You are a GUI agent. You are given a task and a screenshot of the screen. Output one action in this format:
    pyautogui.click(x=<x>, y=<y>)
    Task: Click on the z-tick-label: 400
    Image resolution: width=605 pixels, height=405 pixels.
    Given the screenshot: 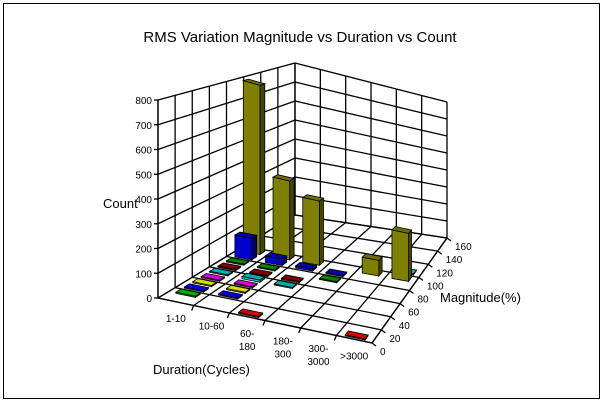 What is the action you would take?
    pyautogui.click(x=143, y=200)
    